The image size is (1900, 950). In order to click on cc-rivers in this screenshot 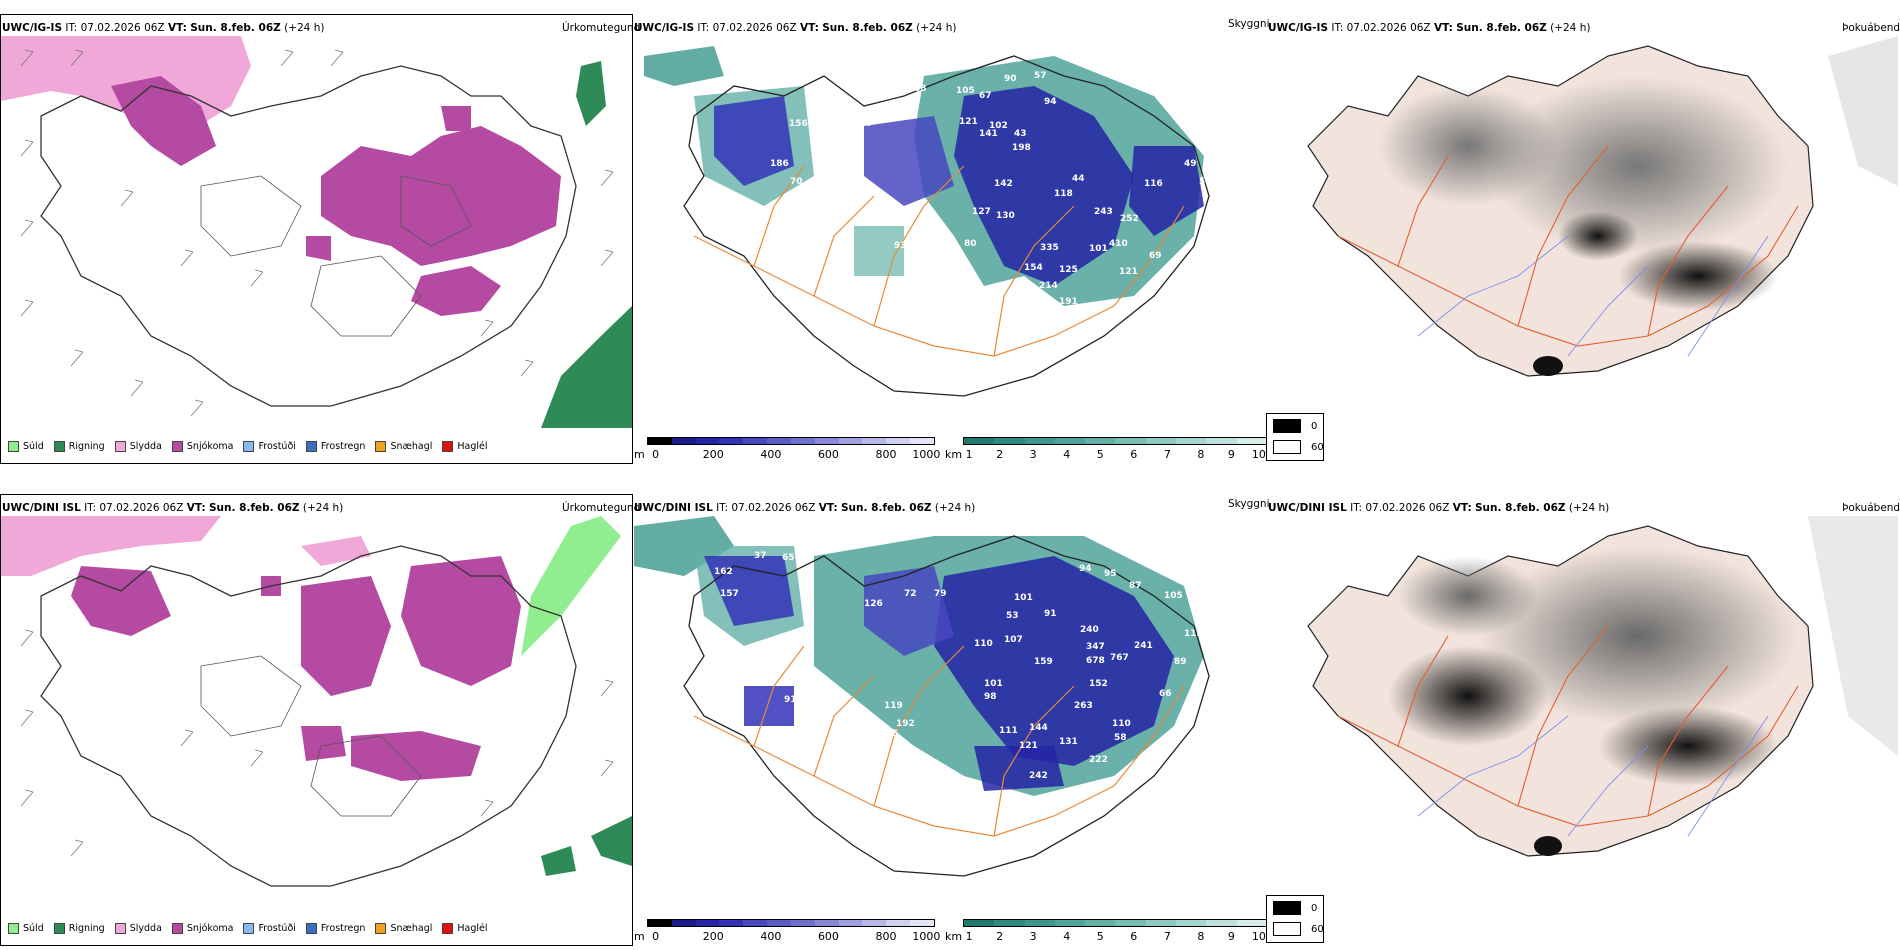, I will do `click(1593, 296)`.